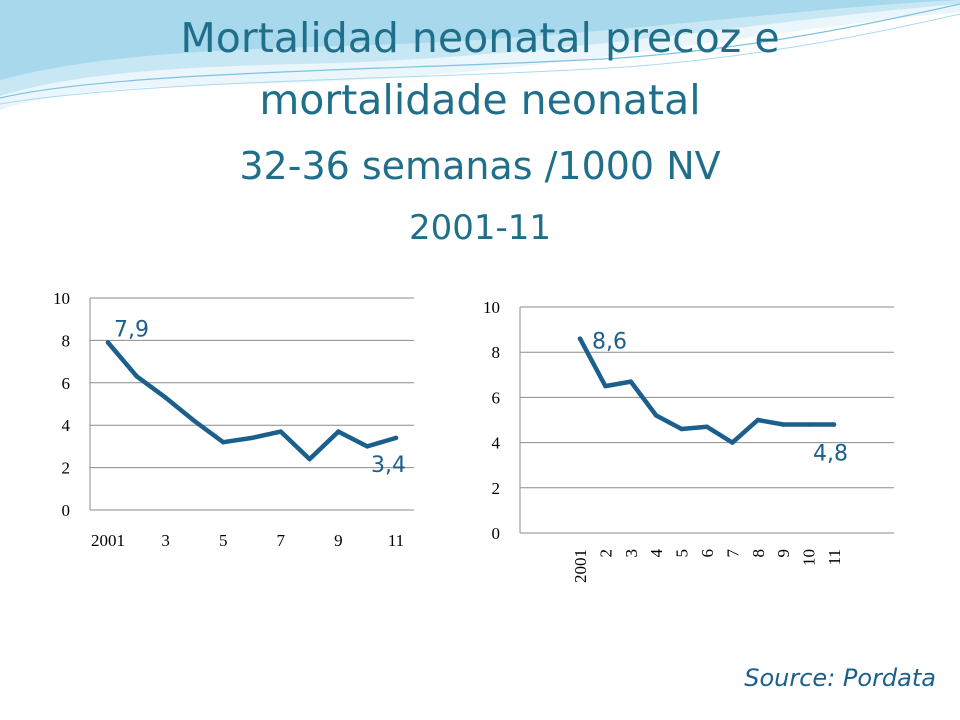 This screenshot has height=720, width=960. What do you see at coordinates (388, 465) in the screenshot?
I see `data-label: 3,4` at bounding box center [388, 465].